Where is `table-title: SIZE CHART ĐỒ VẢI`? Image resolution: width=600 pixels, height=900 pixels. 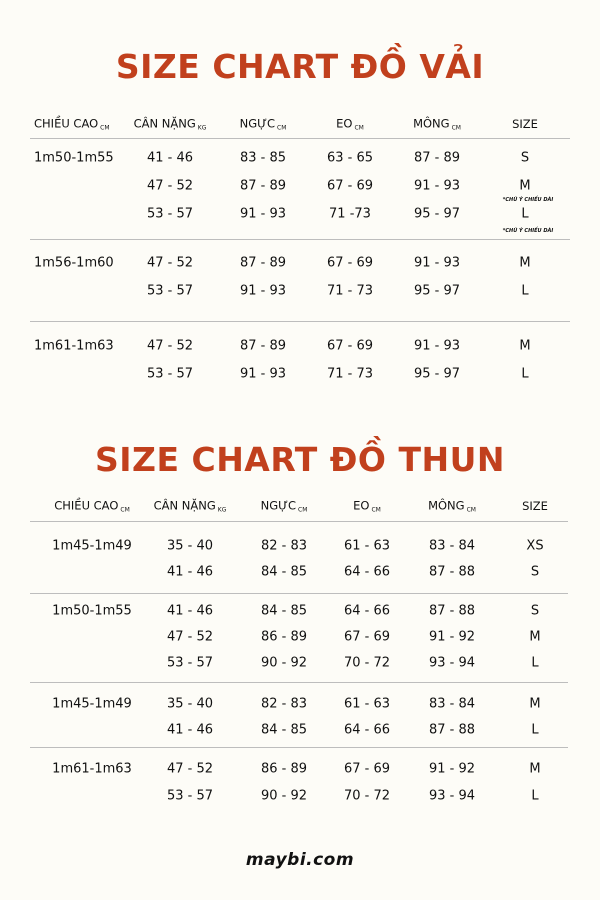 table-title: SIZE CHART ĐỒ VẢI is located at coordinates (300, 66).